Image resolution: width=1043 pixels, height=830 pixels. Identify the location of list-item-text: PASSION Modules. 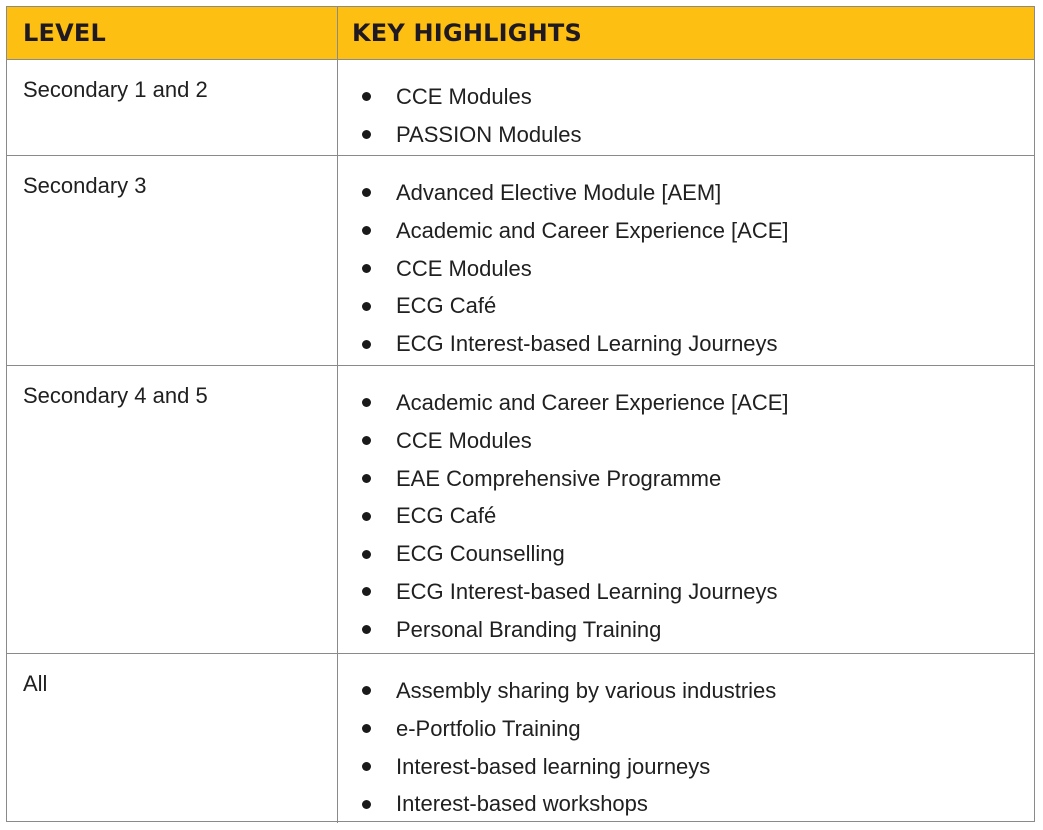
(489, 134).